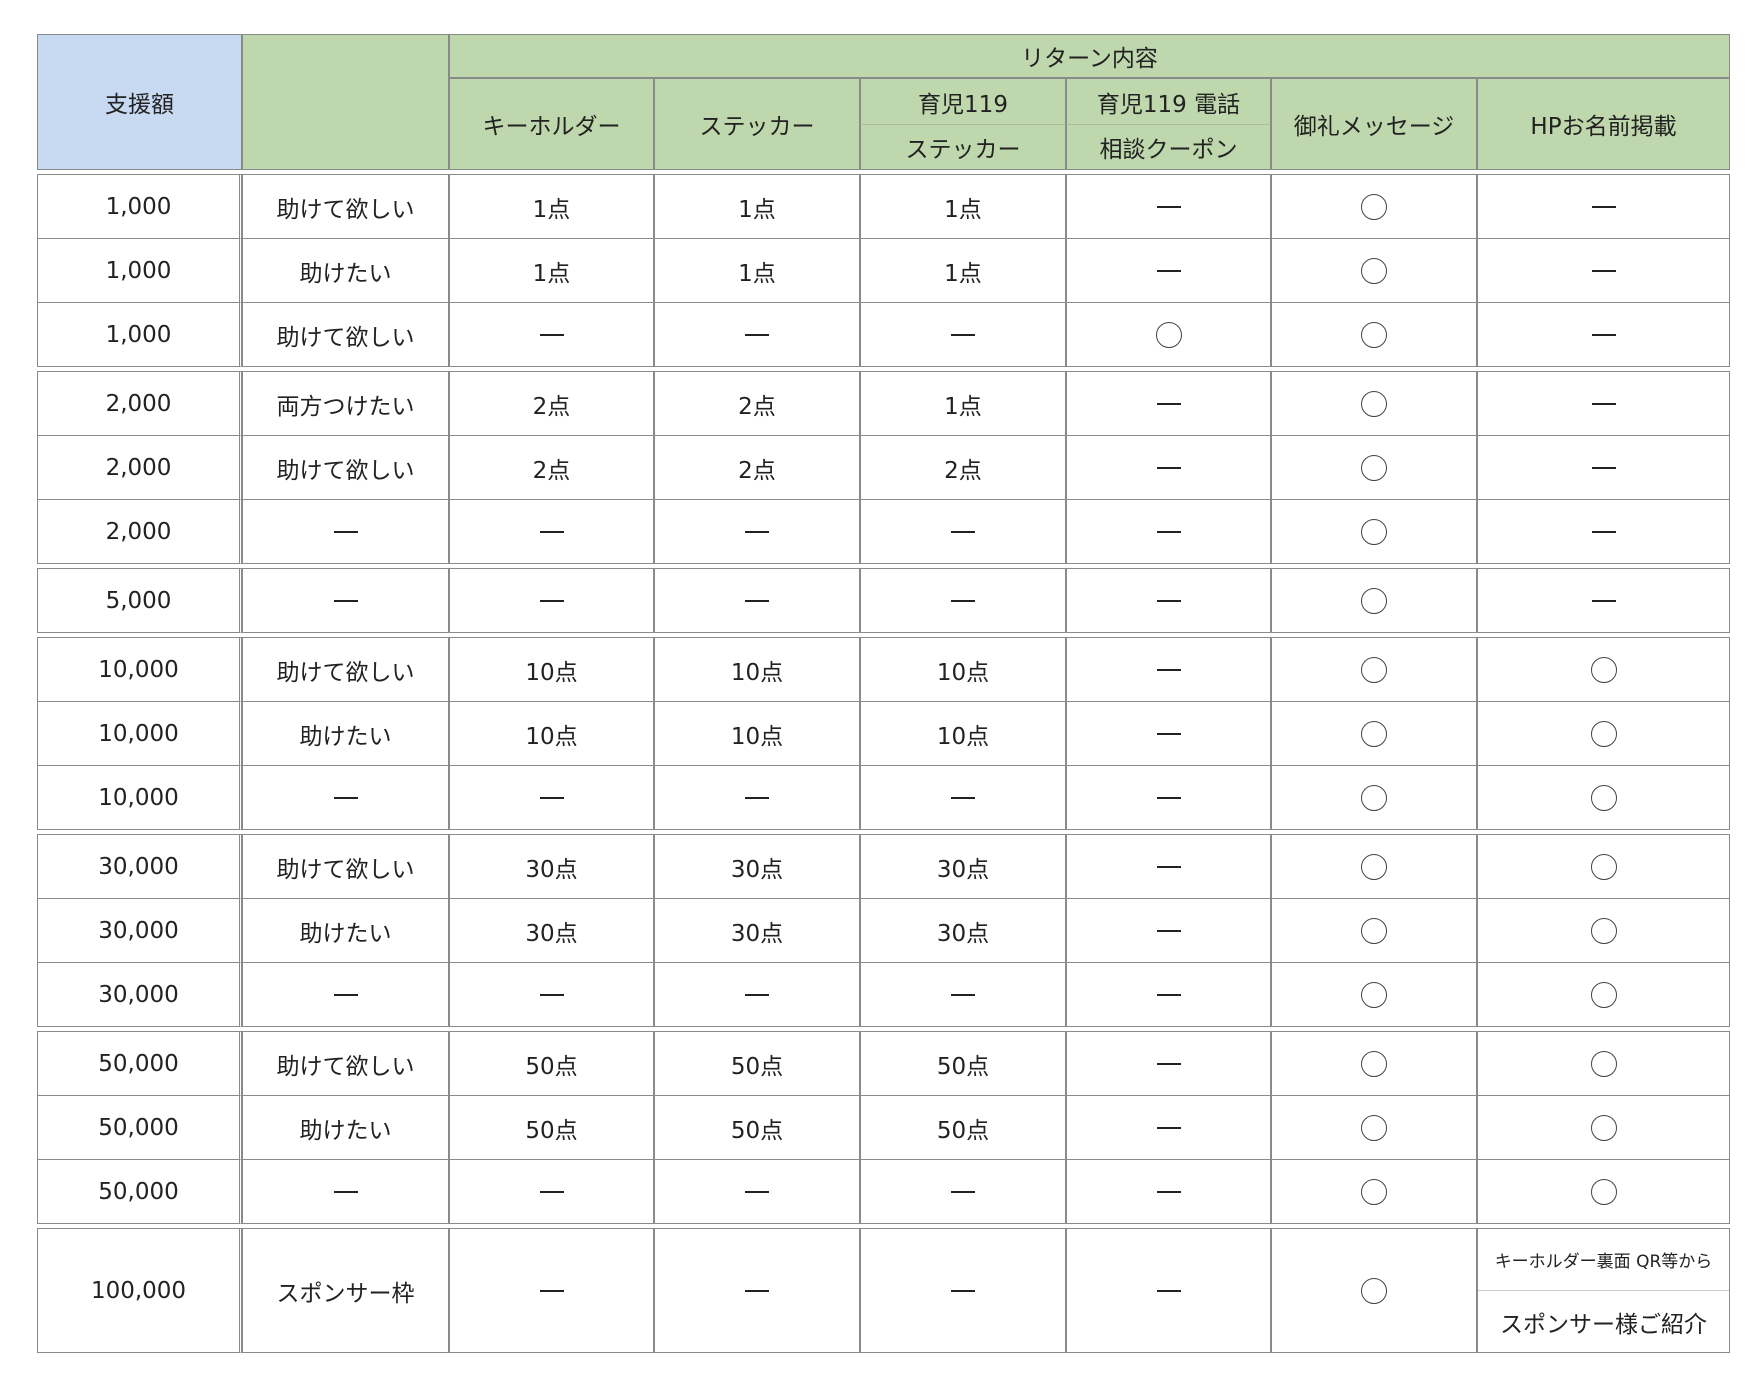  I want to click on cell-keyholder: 10点, so click(551, 734).